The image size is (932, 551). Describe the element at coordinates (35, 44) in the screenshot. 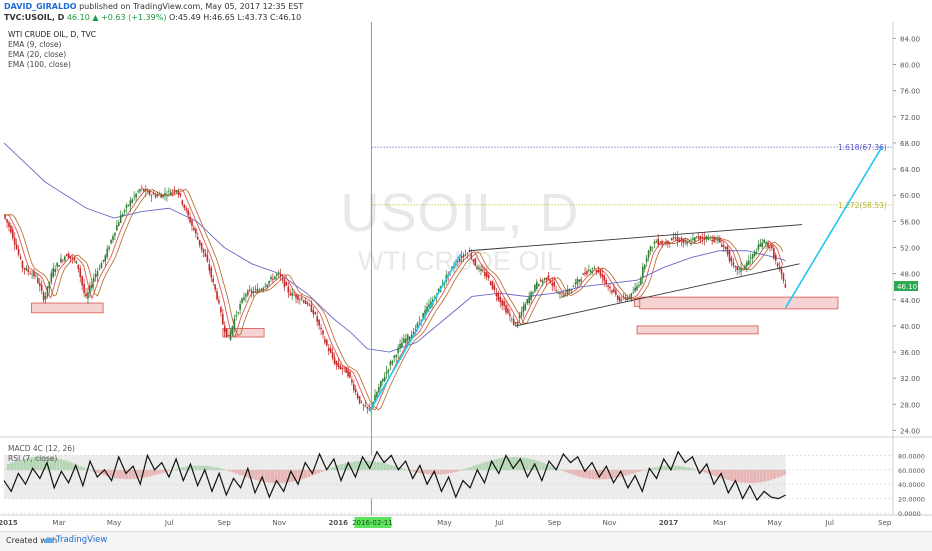

I see `legend-ema9: EMA (9, close)` at that location.